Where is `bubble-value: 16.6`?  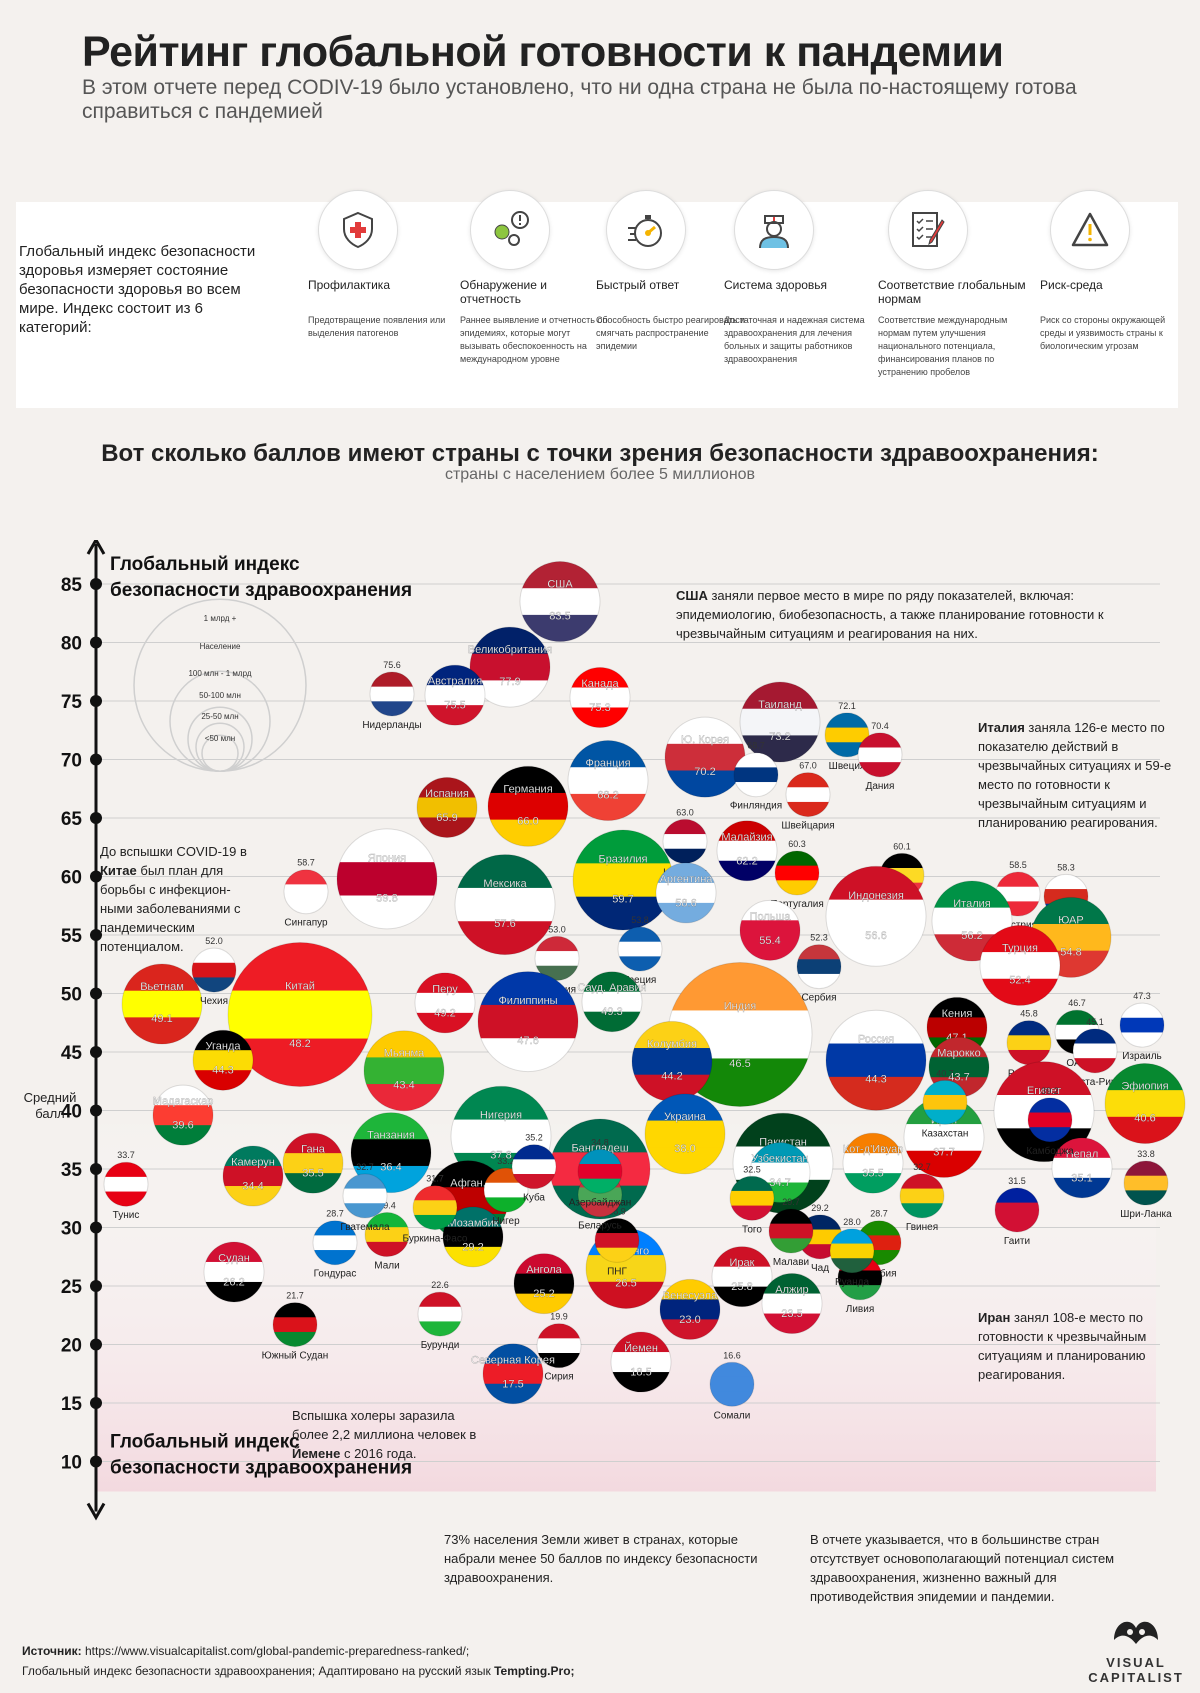
bubble-value: 16.6 is located at coordinates (732, 1355).